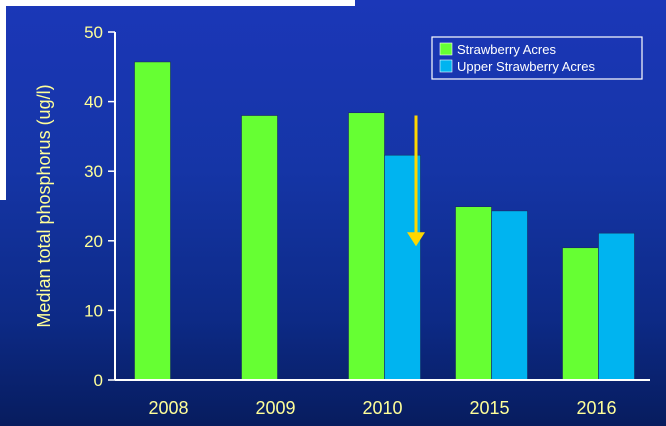 The image size is (666, 426). Describe the element at coordinates (3, 100) in the screenshot. I see `white-corner-left` at that location.